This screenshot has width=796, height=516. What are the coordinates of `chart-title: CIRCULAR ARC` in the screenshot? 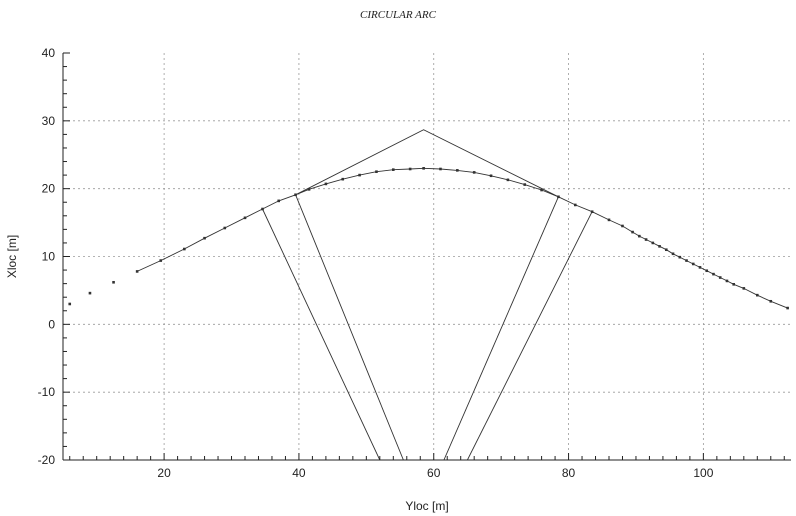 It's located at (398, 15).